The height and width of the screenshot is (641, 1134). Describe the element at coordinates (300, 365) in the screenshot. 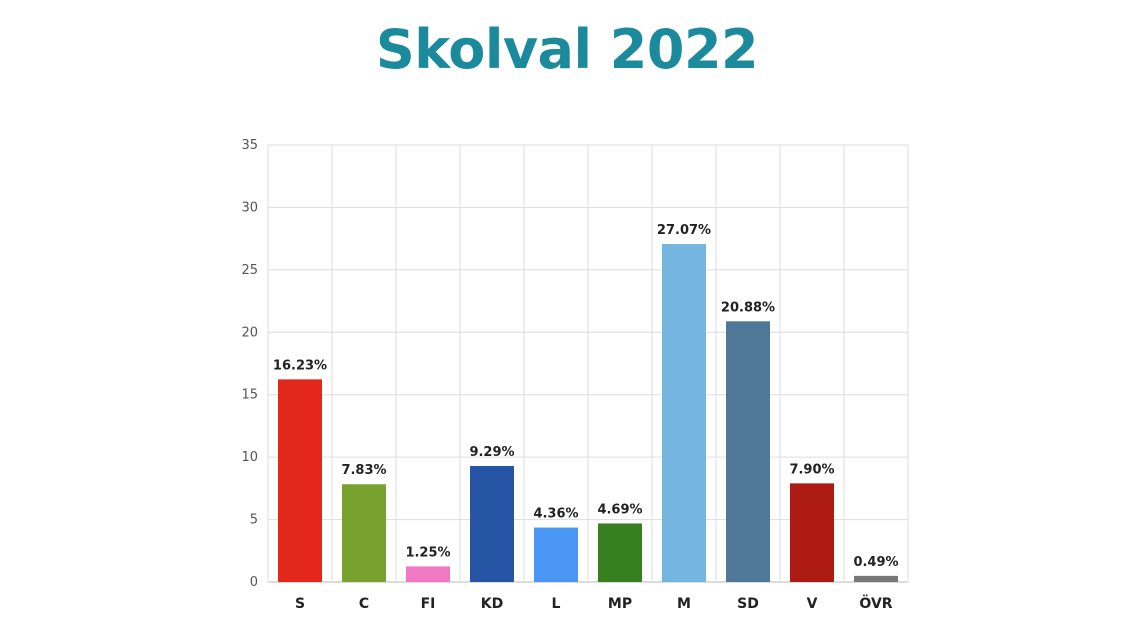

I see `data-label: 16.23%` at that location.